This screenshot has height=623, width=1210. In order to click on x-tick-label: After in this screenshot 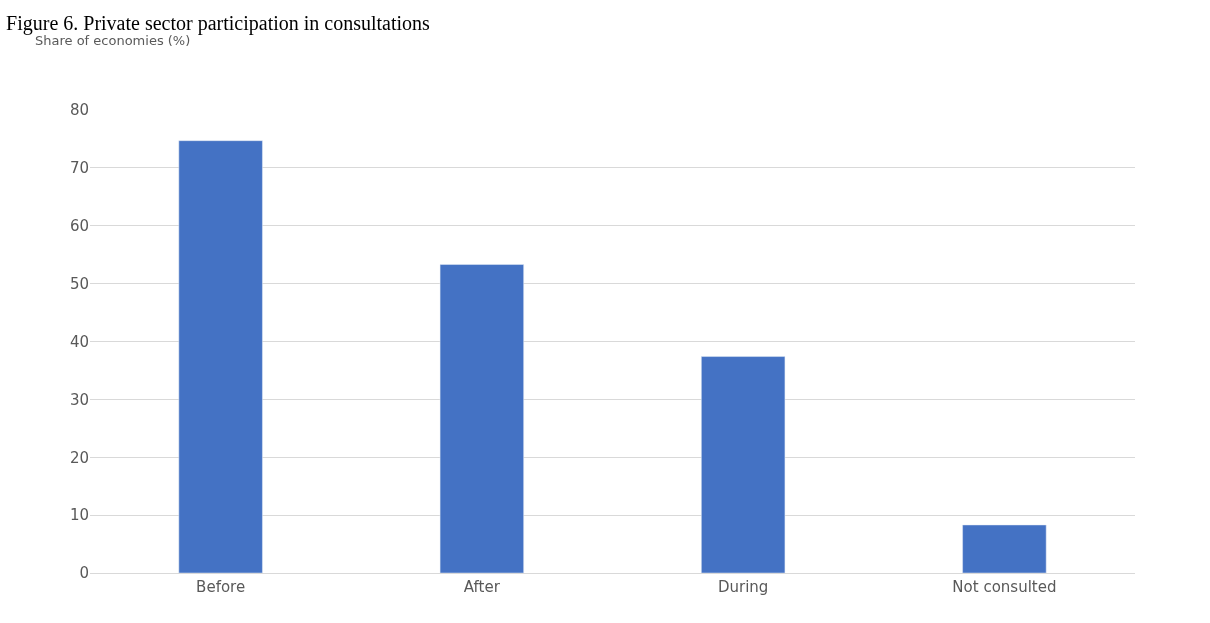, I will do `click(482, 587)`.